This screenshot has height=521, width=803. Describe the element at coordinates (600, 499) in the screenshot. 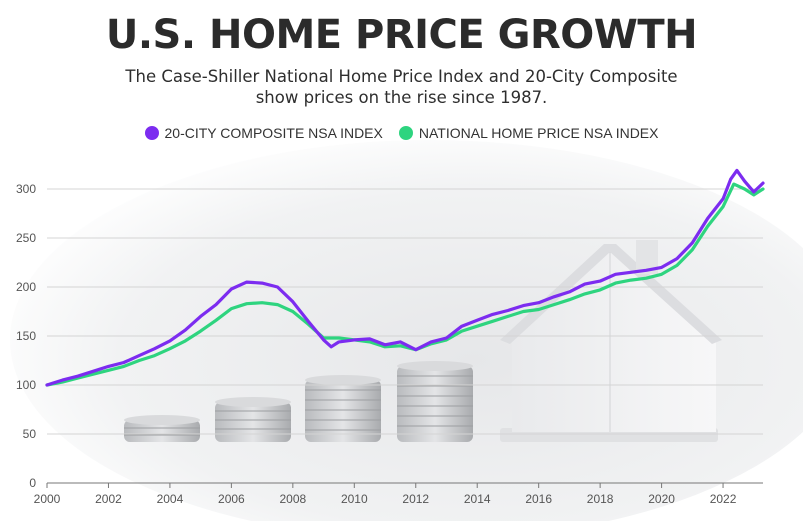

I see `x-tick-label-2018: 2018` at that location.